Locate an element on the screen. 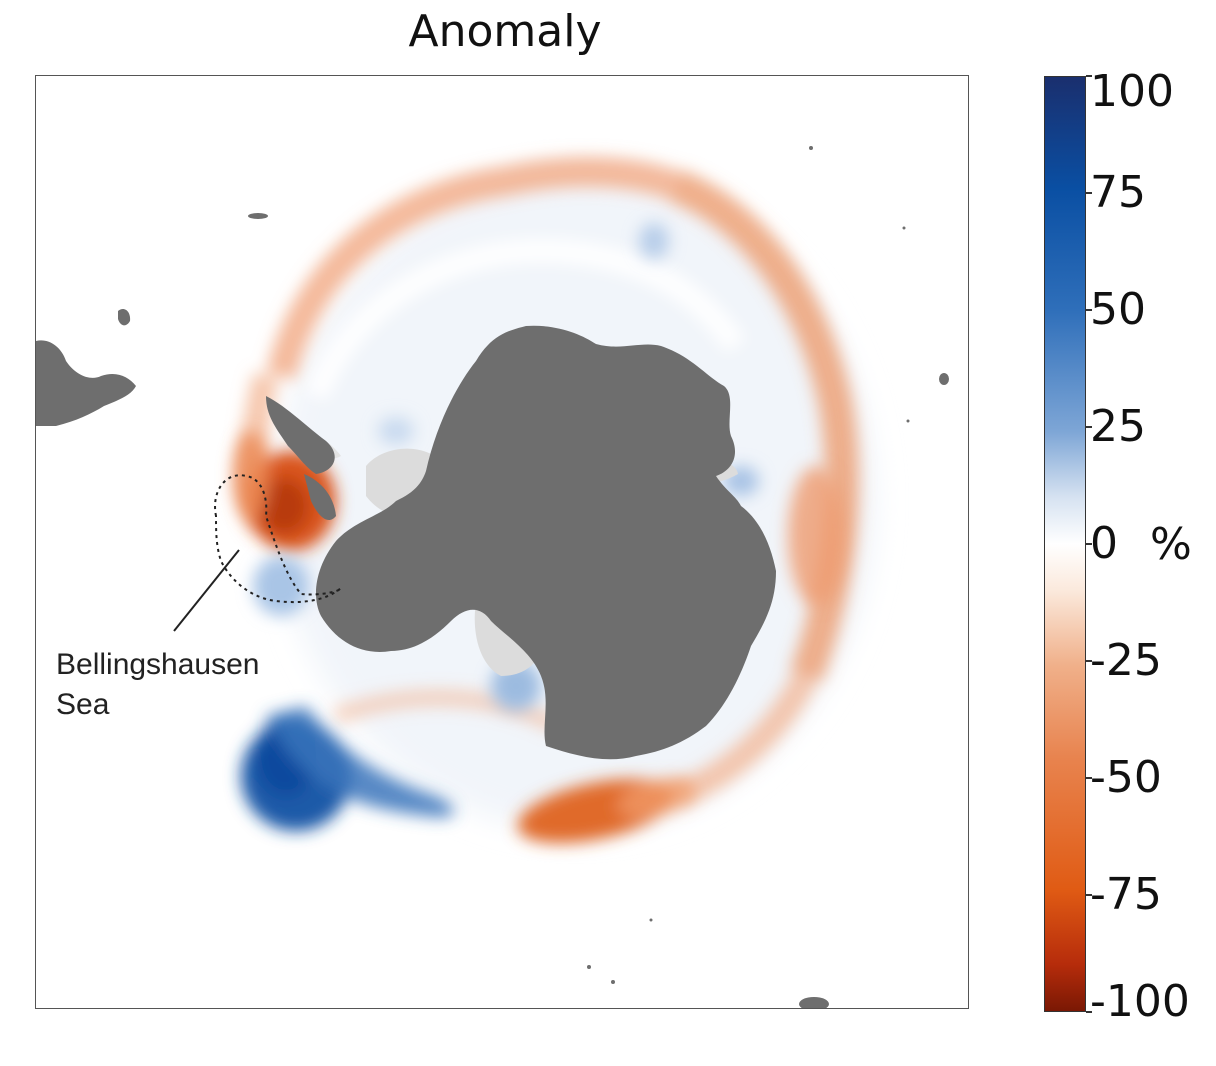  map-title: Anomaly is located at coordinates (505, 31).